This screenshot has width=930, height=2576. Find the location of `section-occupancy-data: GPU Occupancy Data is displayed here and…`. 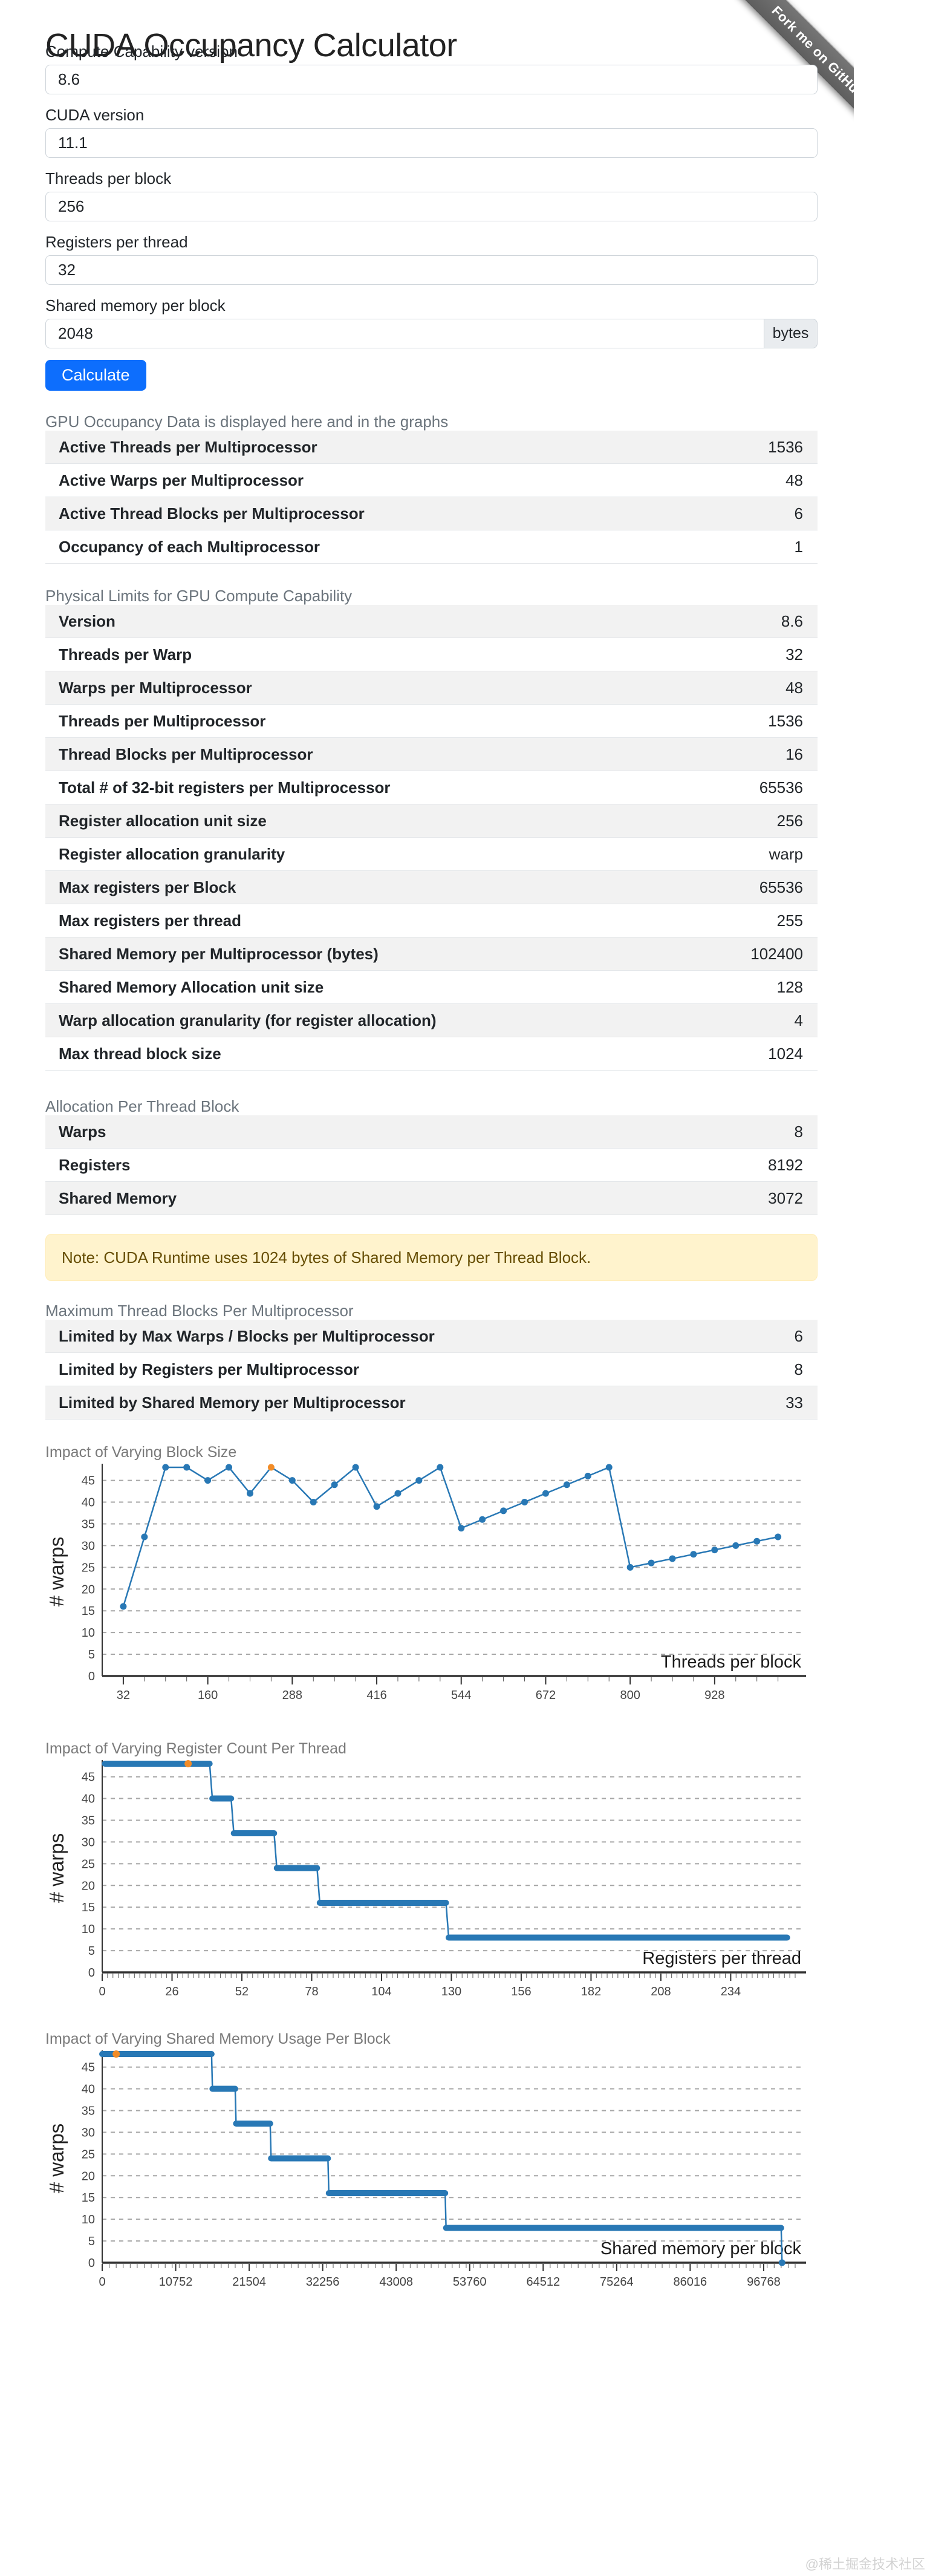

section-occupancy-data: GPU Occupancy Data is displayed here and… is located at coordinates (432, 488).